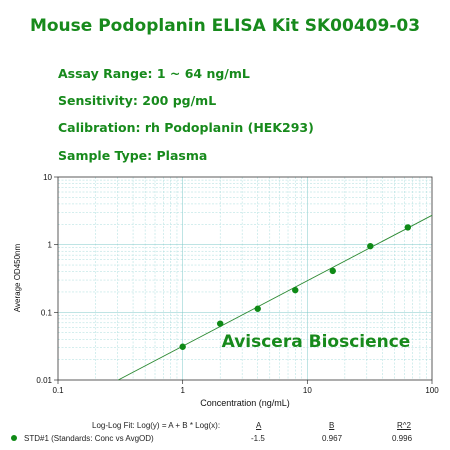 The width and height of the screenshot is (450, 450). What do you see at coordinates (47, 177) in the screenshot?
I see `y-tick-label: 10` at bounding box center [47, 177].